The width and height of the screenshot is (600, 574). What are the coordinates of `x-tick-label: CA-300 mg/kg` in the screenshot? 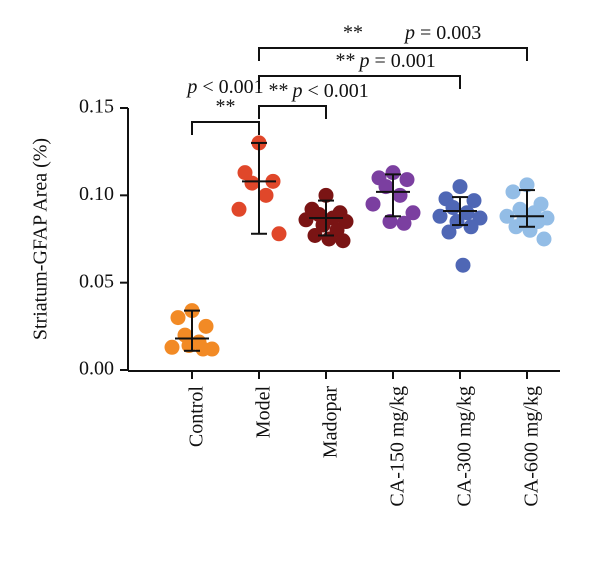 It's located at (465, 446).